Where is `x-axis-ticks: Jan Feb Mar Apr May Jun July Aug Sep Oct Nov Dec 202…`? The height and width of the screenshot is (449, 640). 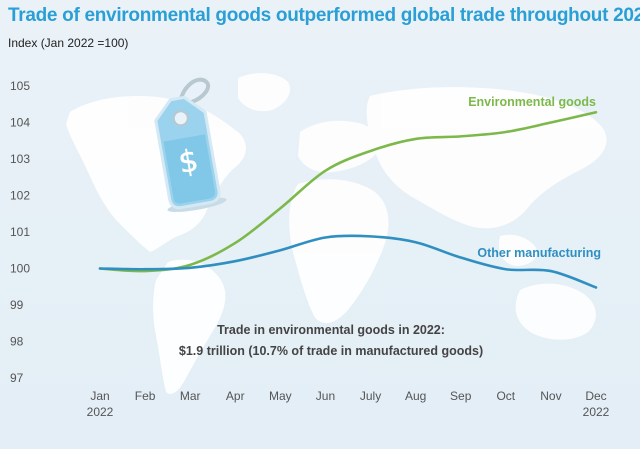
x-axis-ticks: Jan Feb Mar Apr May Jun July Aug Sep Oct Nov Dec 202… is located at coordinates (348, 404).